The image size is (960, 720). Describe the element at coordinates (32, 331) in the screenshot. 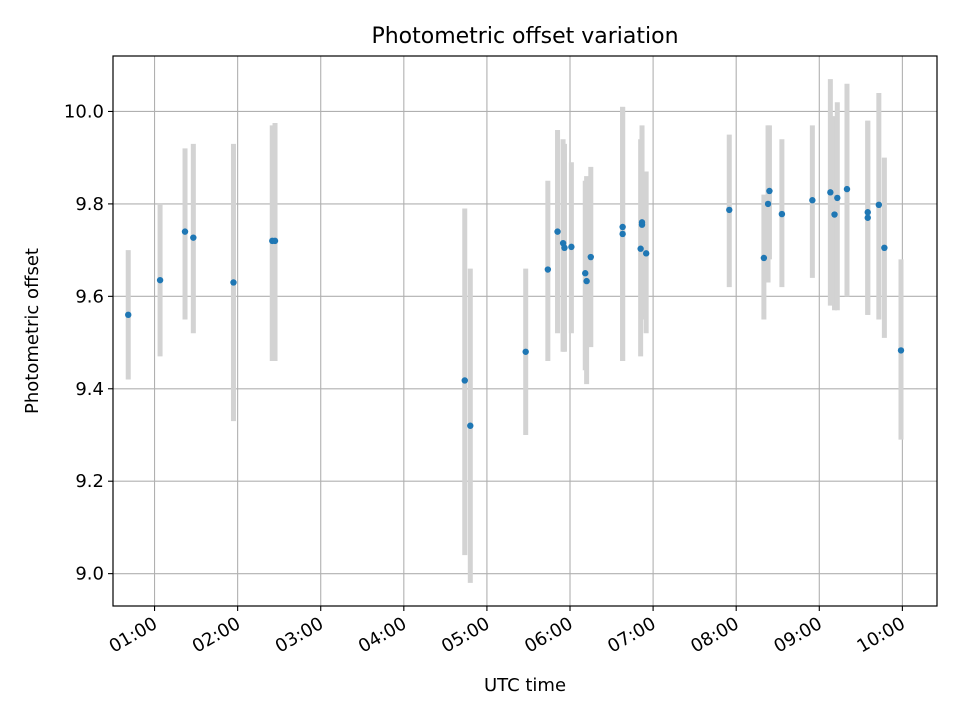

I see `y-axis-label: Photometric offset` at that location.